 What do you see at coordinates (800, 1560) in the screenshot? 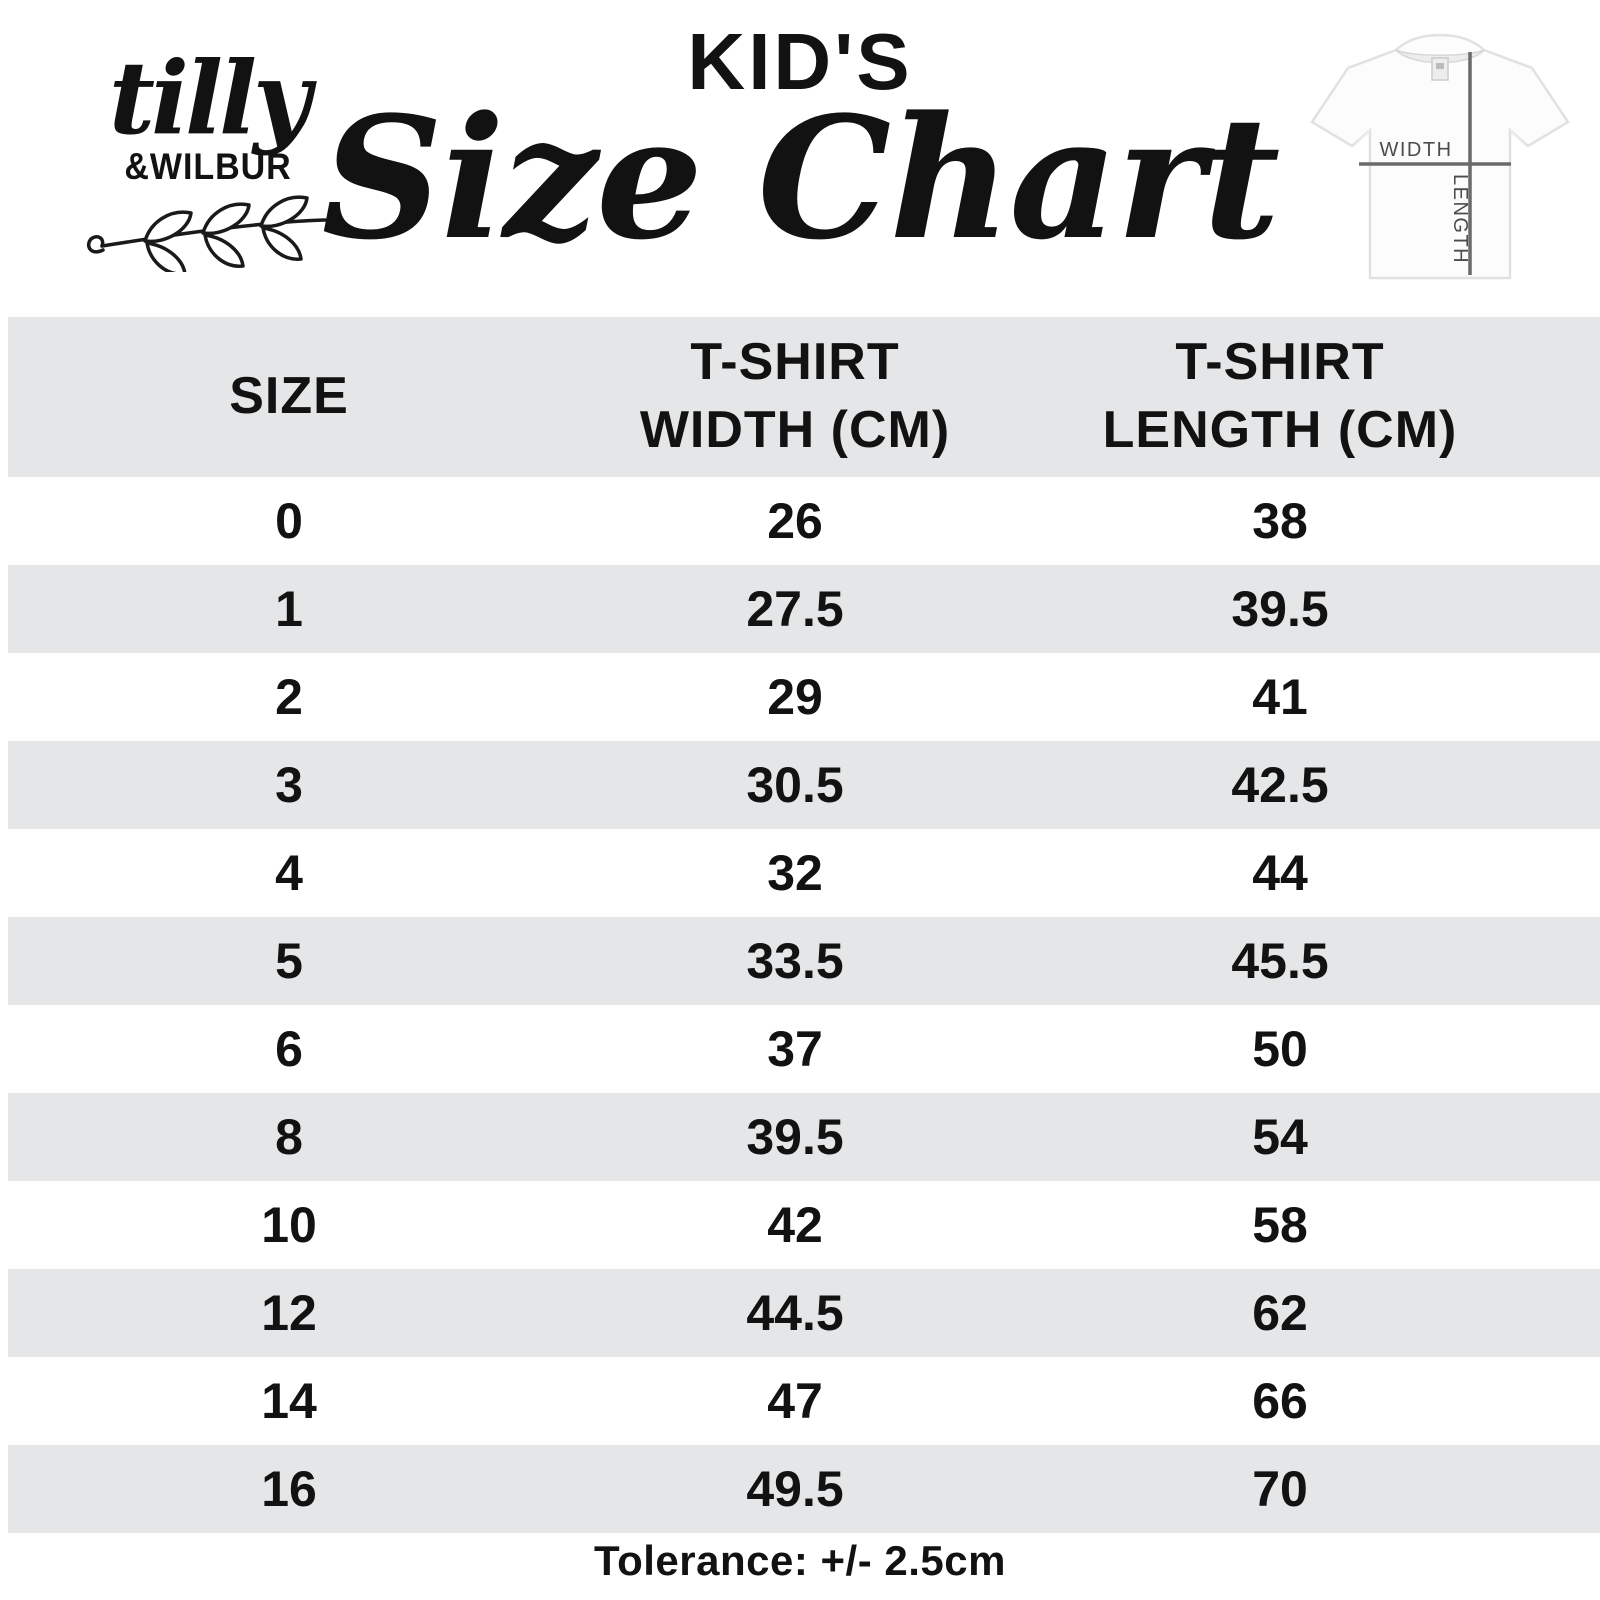
I see `tolerance-note: Tolerance: +/- 2.5cm` at bounding box center [800, 1560].